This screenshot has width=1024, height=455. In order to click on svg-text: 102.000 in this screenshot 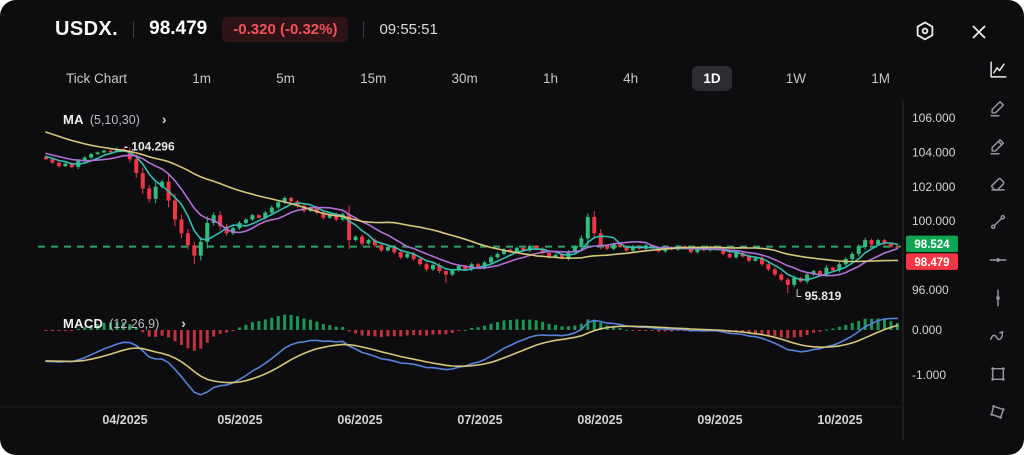, I will do `click(934, 187)`.